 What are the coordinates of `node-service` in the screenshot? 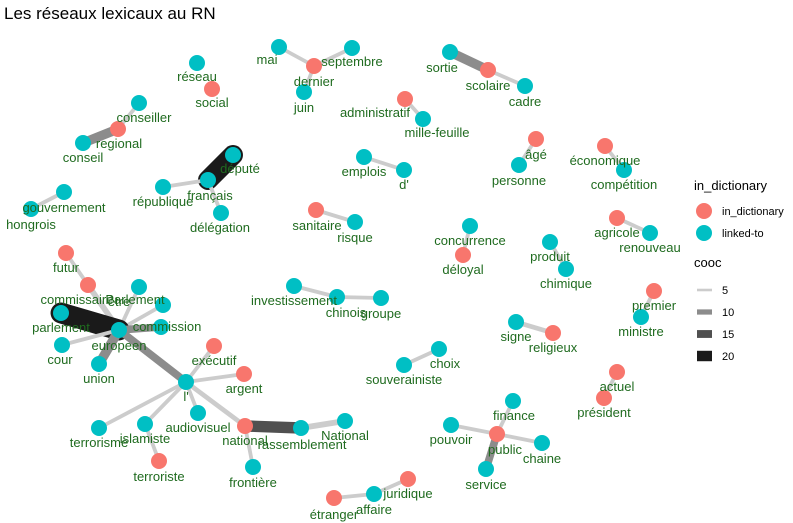 It's located at (486, 469).